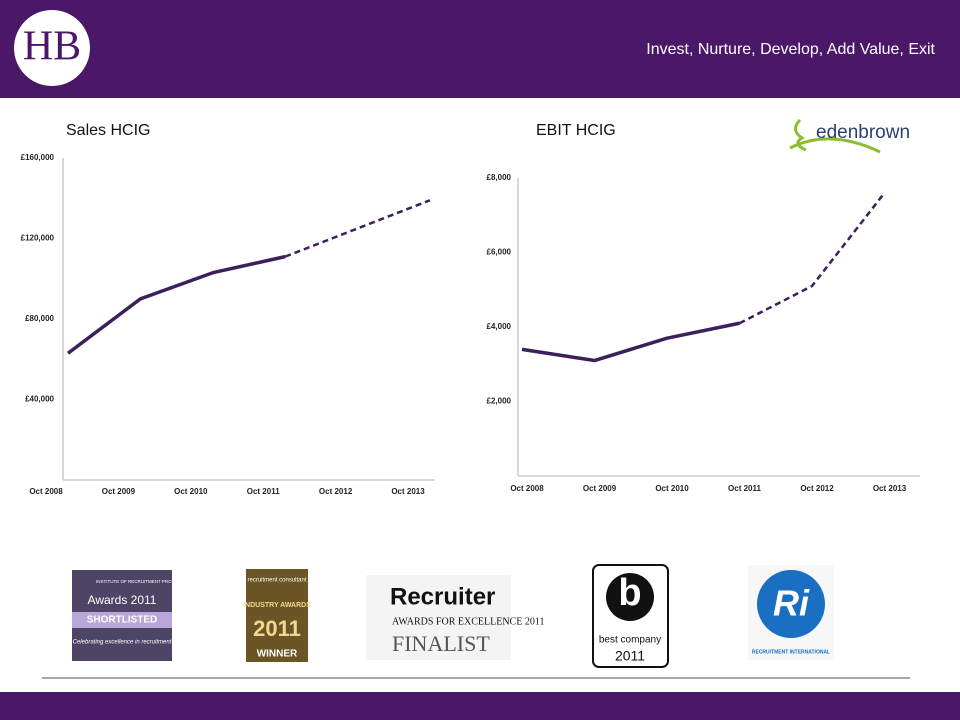  What do you see at coordinates (499, 177) in the screenshot?
I see `y-tick-label: £8,000` at bounding box center [499, 177].